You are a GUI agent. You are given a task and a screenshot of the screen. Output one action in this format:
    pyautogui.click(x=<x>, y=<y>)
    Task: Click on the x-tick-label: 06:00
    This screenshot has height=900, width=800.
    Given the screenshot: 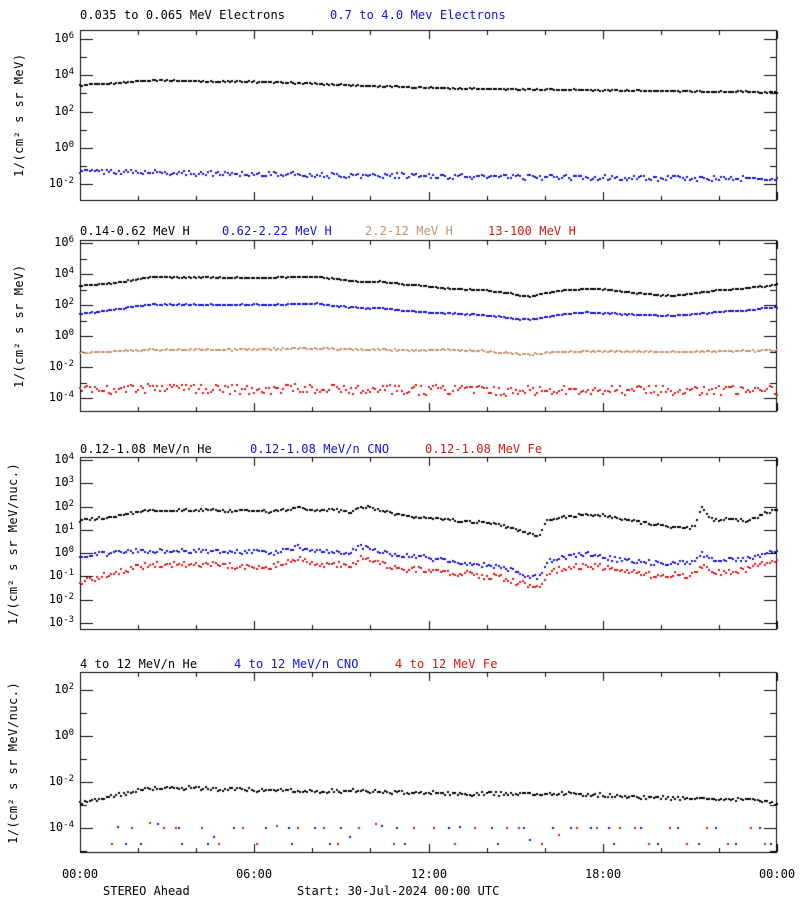 What is the action you would take?
    pyautogui.click(x=254, y=874)
    